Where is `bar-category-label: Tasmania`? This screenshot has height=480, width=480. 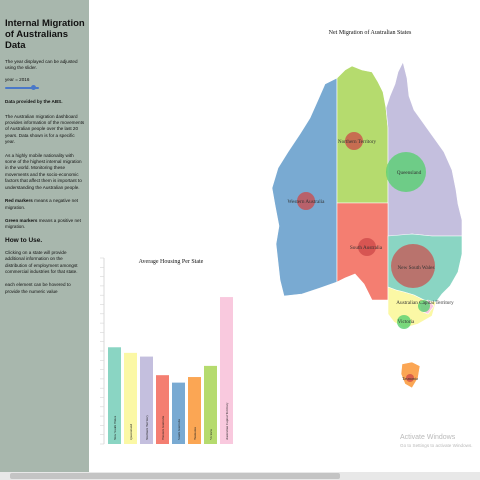
bar-category-label: Tasmania is located at coordinates (195, 433).